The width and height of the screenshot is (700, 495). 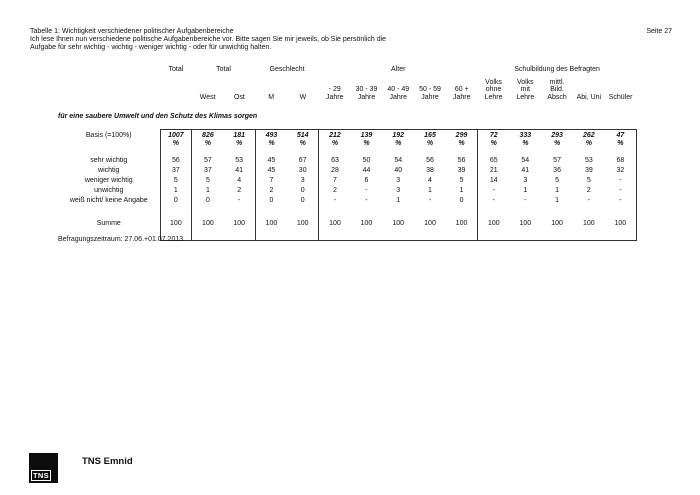 I want to click on column-header: 30 - 39 Jahre, so click(x=366, y=93).